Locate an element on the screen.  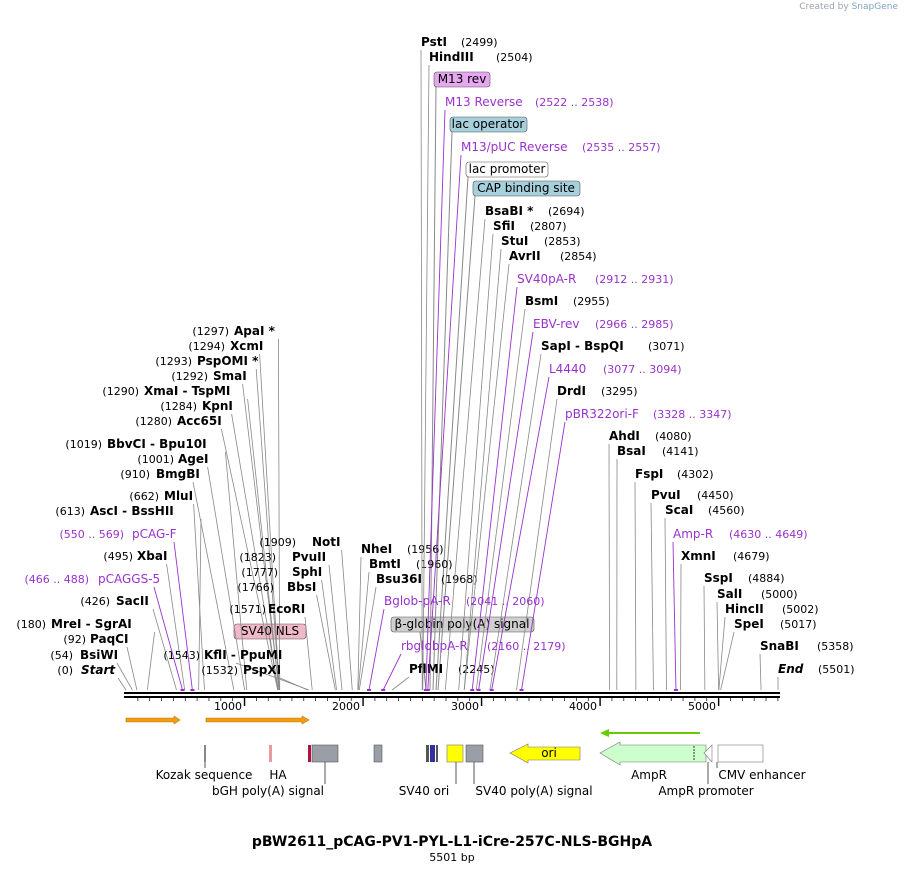
orf-arrow-left is located at coordinates (153, 720).